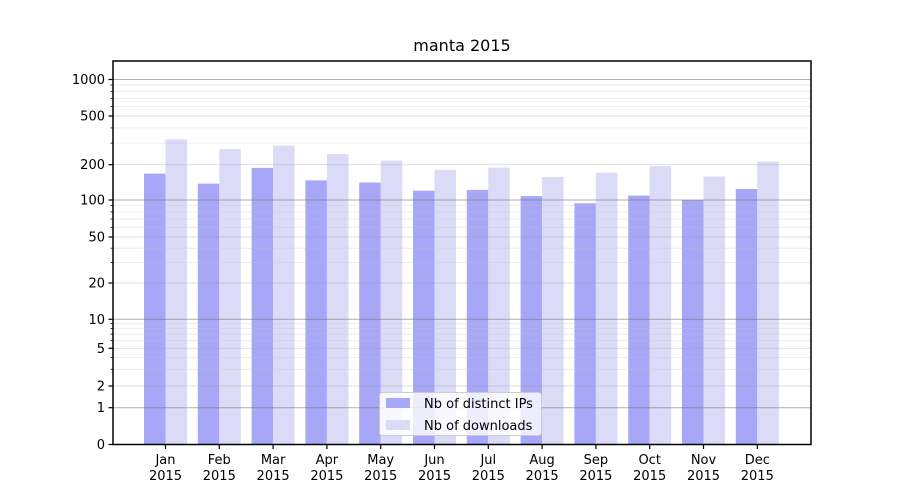 This screenshot has height=500, width=900. Describe the element at coordinates (96, 284) in the screenshot. I see `y-tick-label: 20` at that location.